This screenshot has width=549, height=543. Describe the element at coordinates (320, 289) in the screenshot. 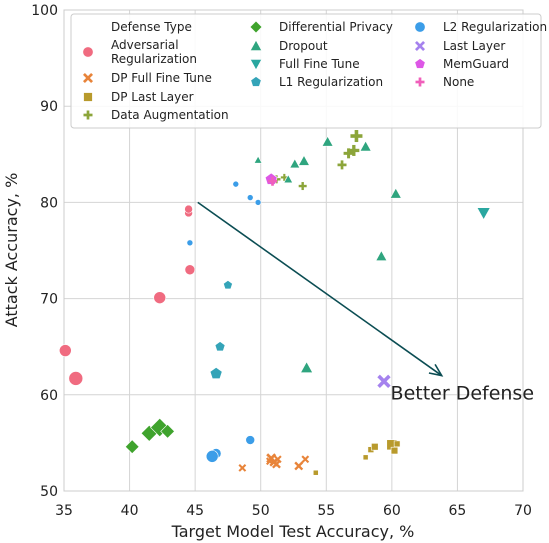

I see `better-defense-arrow` at that location.